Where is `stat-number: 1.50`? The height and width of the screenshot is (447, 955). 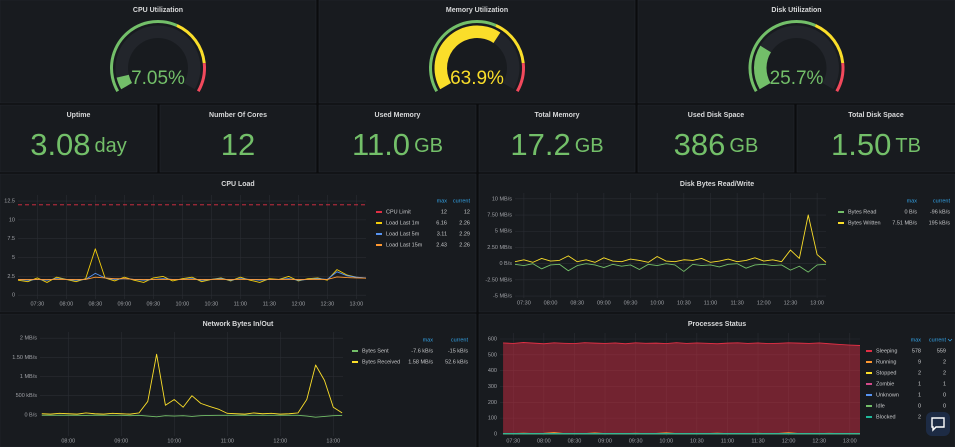
stat-number: 1.50 is located at coordinates (861, 144).